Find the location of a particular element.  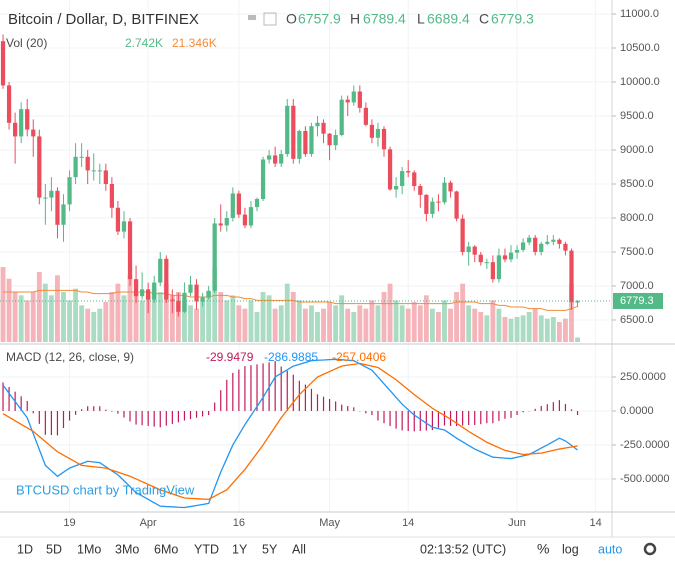

menu-icon is located at coordinates (252, 17).